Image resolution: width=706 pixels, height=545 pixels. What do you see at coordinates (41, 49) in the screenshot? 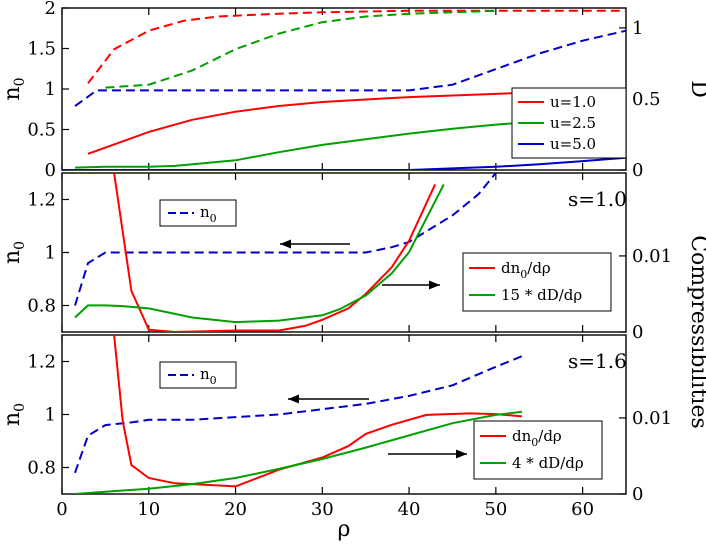
I see `y-tick-label: 1.5` at bounding box center [41, 49].